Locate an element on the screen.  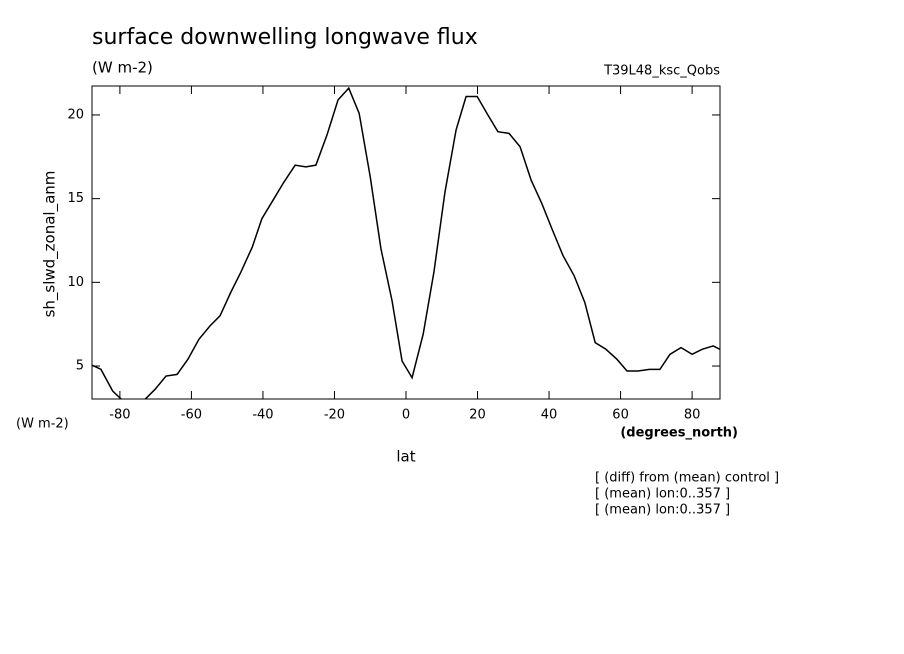
x-tick-label: 20 is located at coordinates (477, 415).